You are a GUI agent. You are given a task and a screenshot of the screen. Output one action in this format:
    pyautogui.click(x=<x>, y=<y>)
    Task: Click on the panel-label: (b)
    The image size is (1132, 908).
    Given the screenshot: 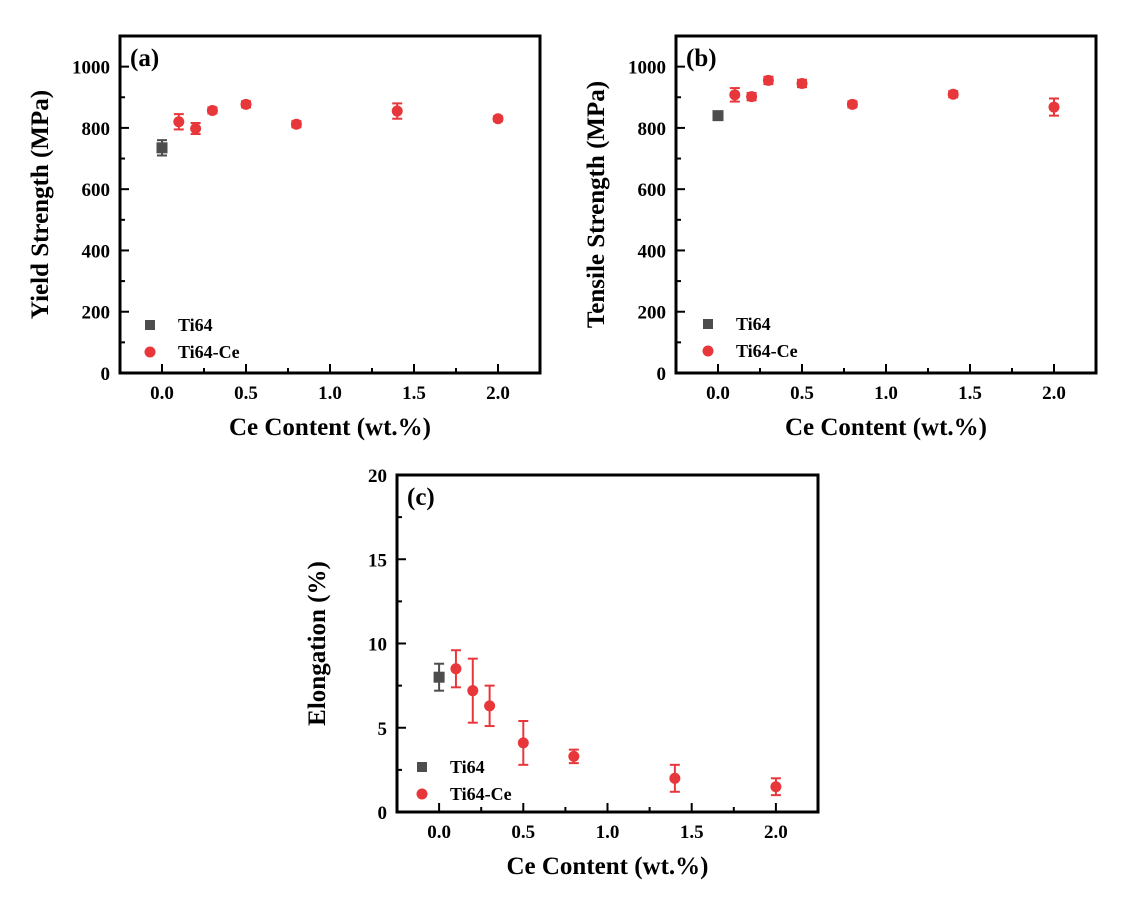 What is the action you would take?
    pyautogui.click(x=701, y=58)
    